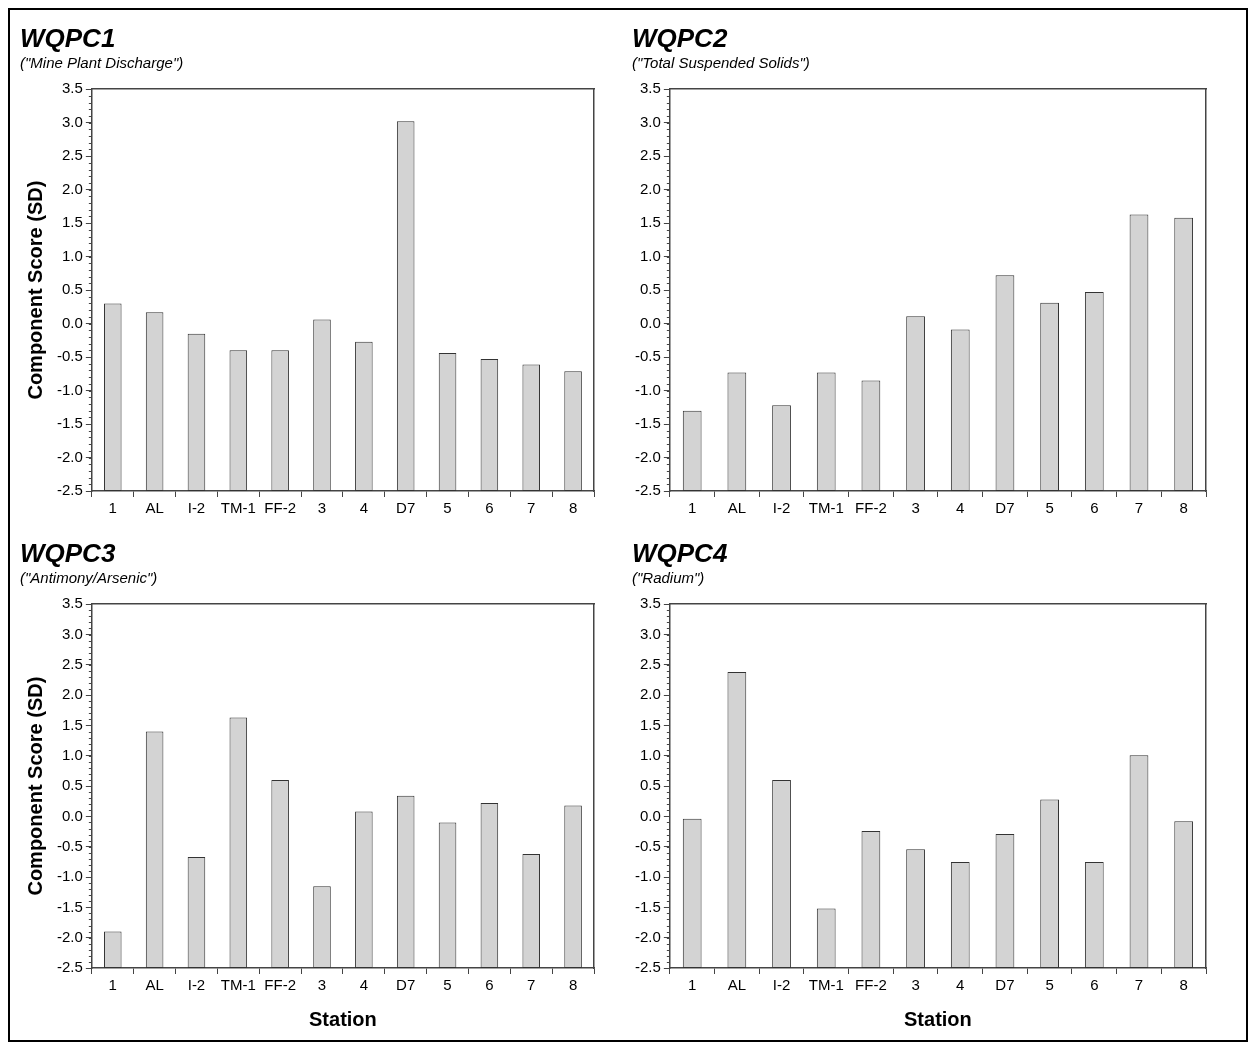 The image size is (1256, 1059). What do you see at coordinates (668, 578) in the screenshot?
I see `chart-subtitle: ("Radium")` at bounding box center [668, 578].